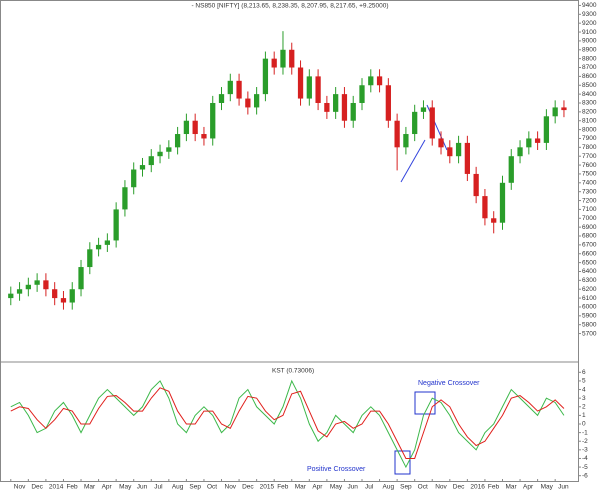 The width and height of the screenshot is (600, 491). What do you see at coordinates (589, 289) in the screenshot?
I see `y-tick-label: 6200` at bounding box center [589, 289].